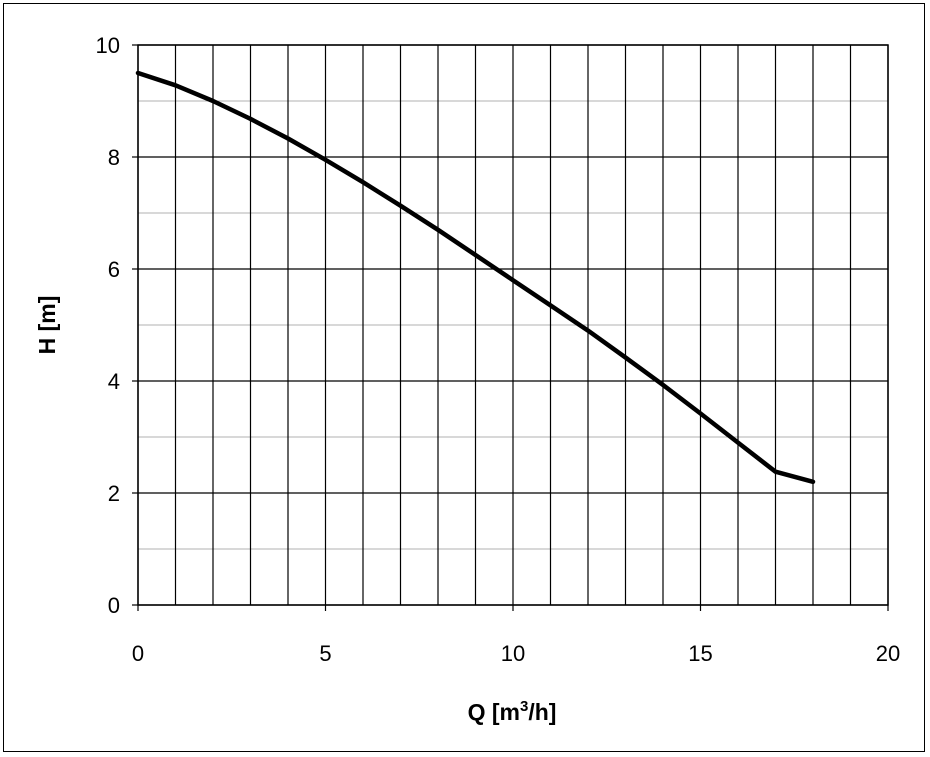 This screenshot has height=757, width=930. Describe the element at coordinates (513, 653) in the screenshot. I see `x-tick-label: 10` at that location.